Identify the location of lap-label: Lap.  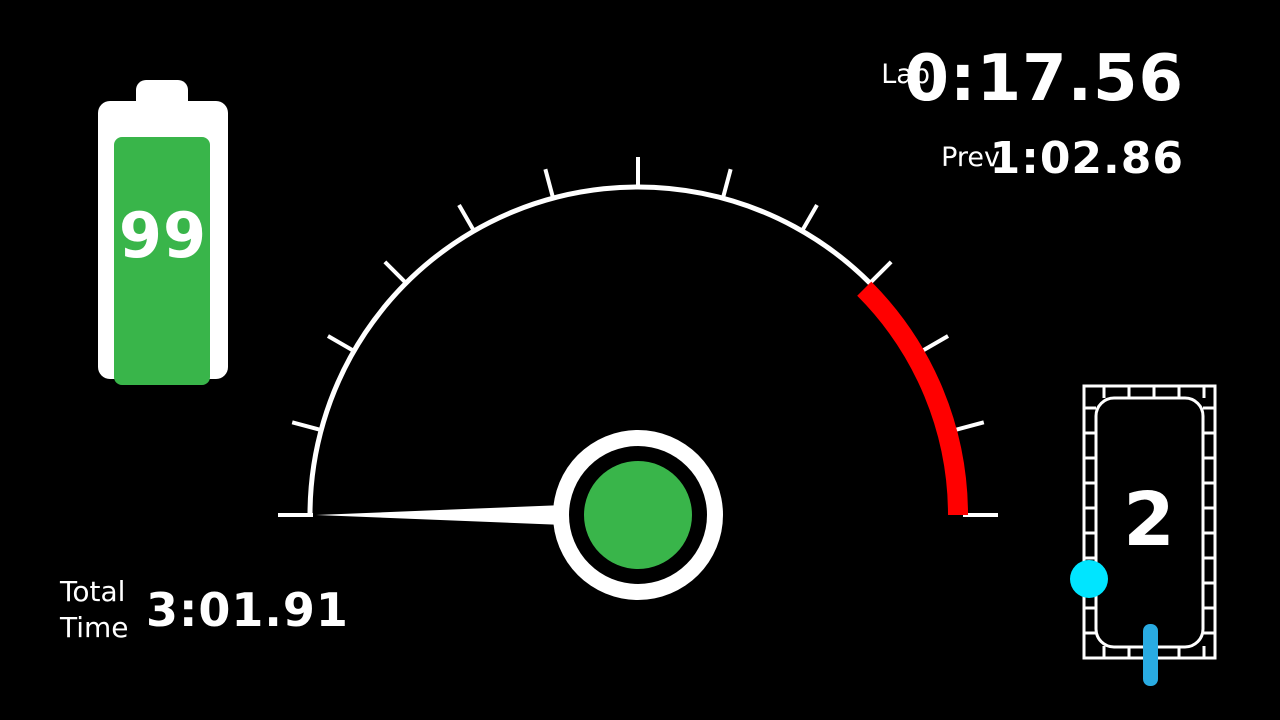
(905, 74).